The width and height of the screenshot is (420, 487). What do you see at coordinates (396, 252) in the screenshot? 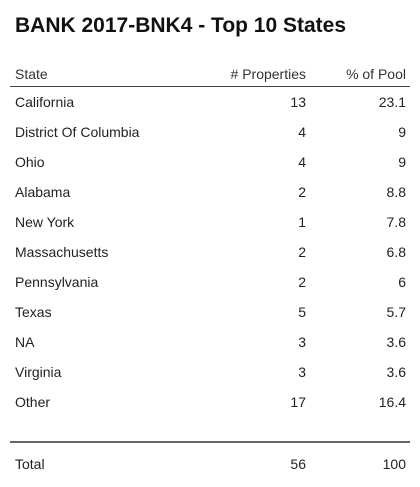
I see `pool-cell: 6.8` at bounding box center [396, 252].